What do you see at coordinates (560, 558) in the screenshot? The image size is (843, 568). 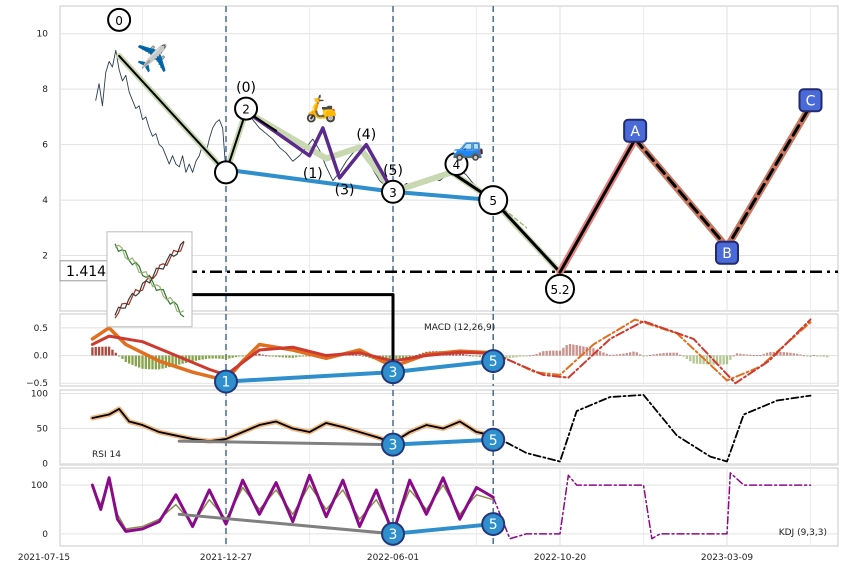 I see `x-tick-label: 2022-10-20` at bounding box center [560, 558].